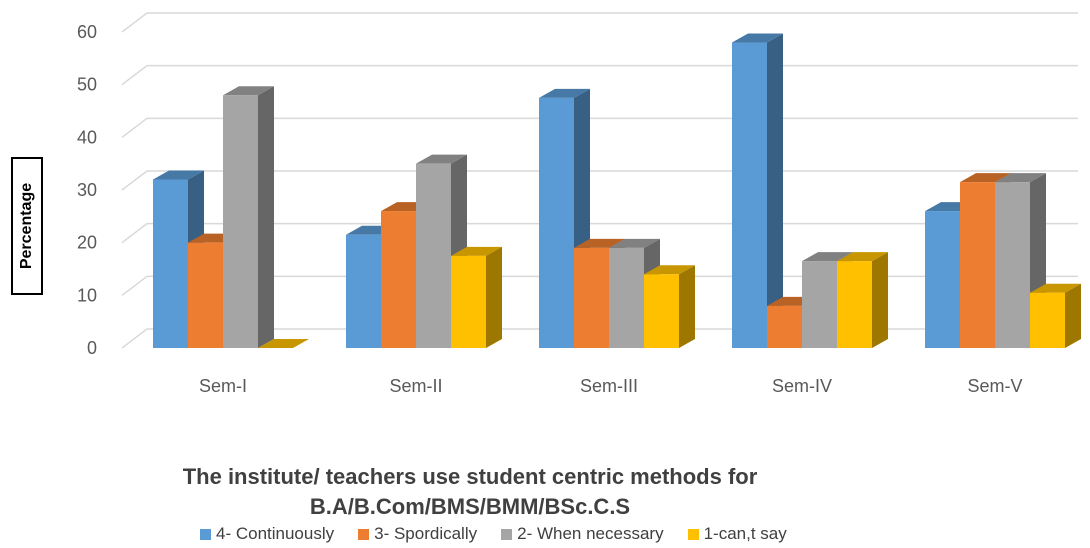  What do you see at coordinates (275, 533) in the screenshot?
I see `legend-label: 4- Continuously` at bounding box center [275, 533].